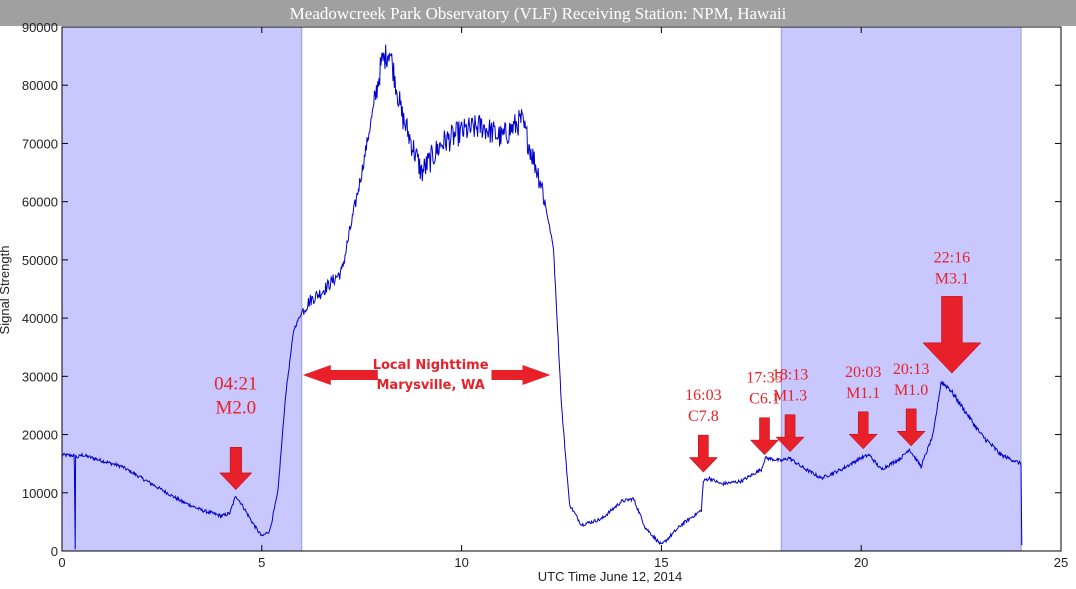  Describe the element at coordinates (1061, 562) in the screenshot. I see `x-tick-label: 25` at that location.